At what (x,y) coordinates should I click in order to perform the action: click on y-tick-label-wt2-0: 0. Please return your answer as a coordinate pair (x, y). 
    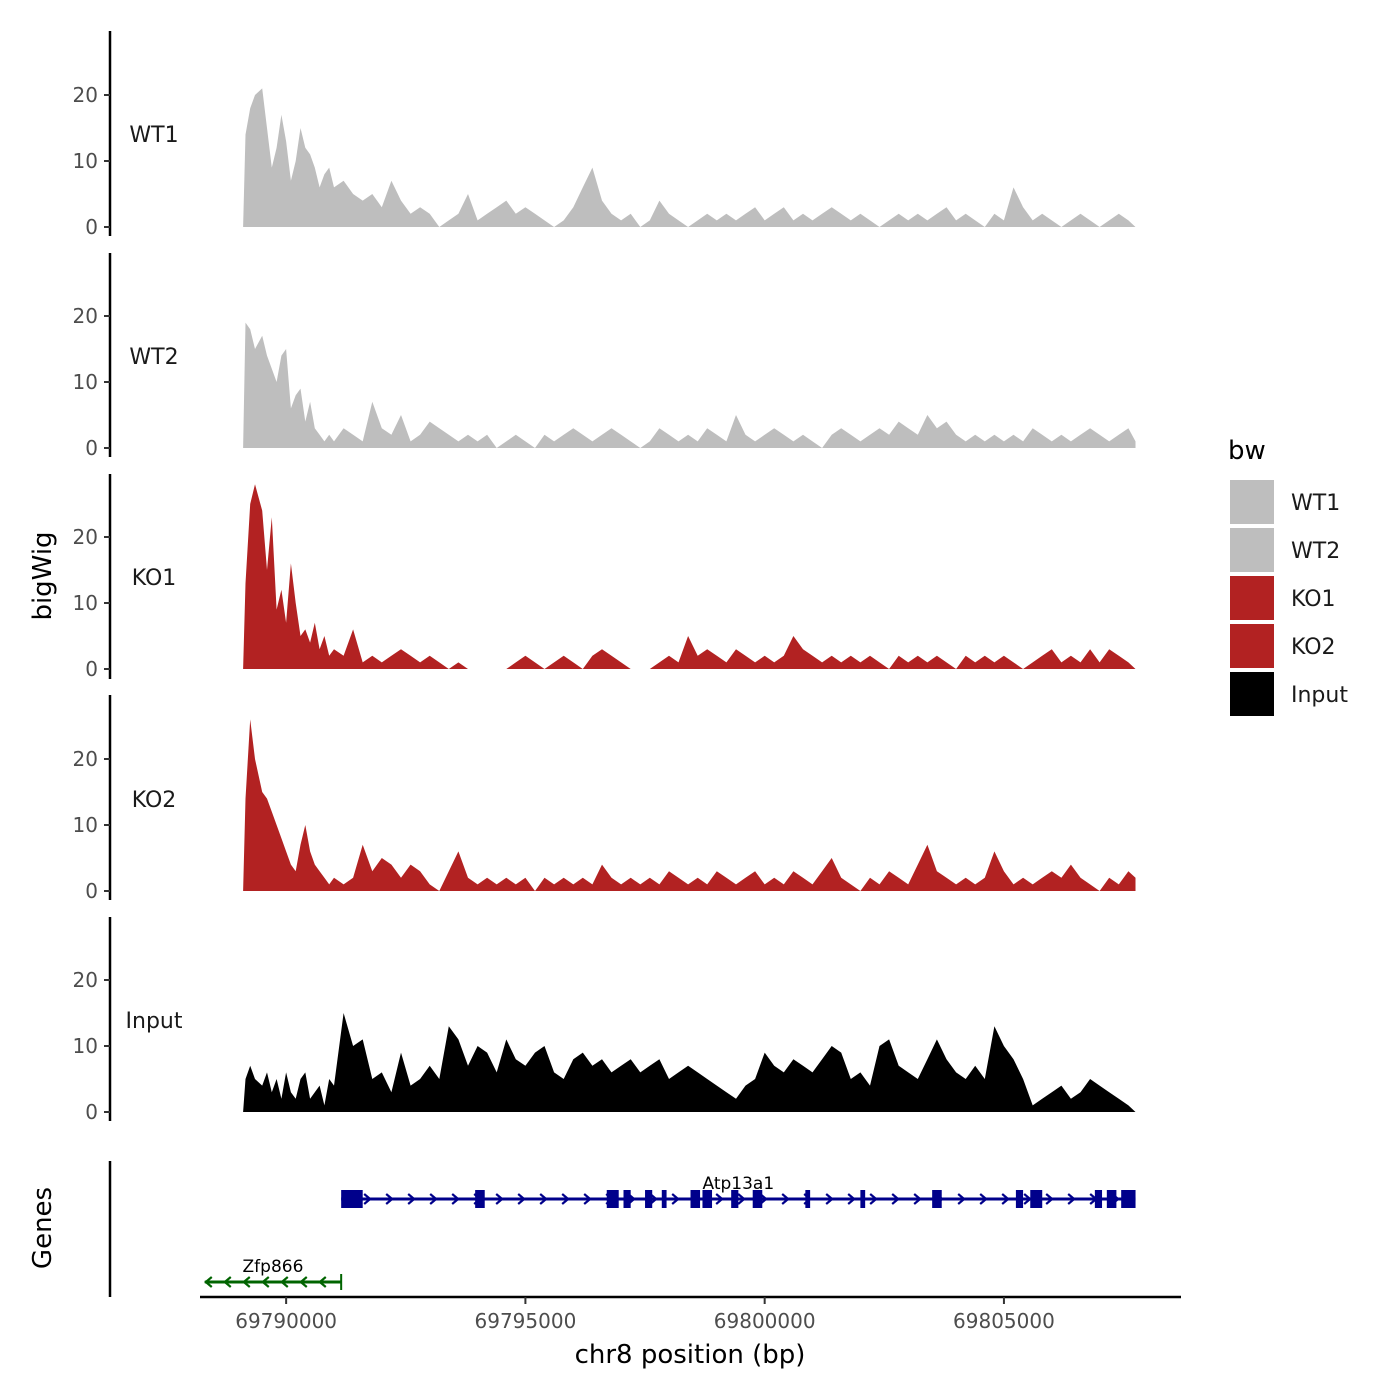
    Looking at the image, I should click on (91, 448).